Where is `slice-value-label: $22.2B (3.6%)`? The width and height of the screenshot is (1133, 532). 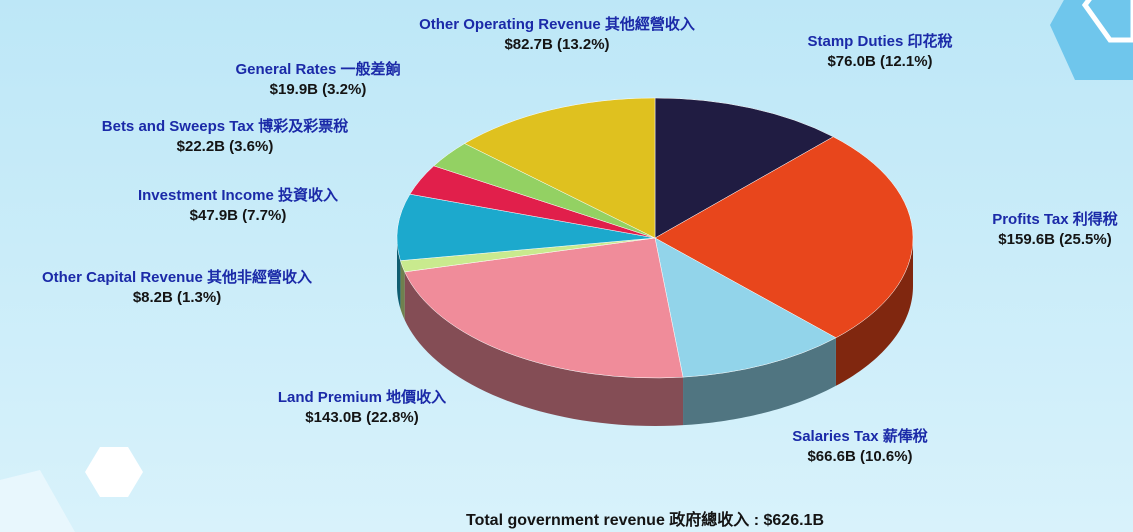 slice-value-label: $22.2B (3.6%) is located at coordinates (225, 146).